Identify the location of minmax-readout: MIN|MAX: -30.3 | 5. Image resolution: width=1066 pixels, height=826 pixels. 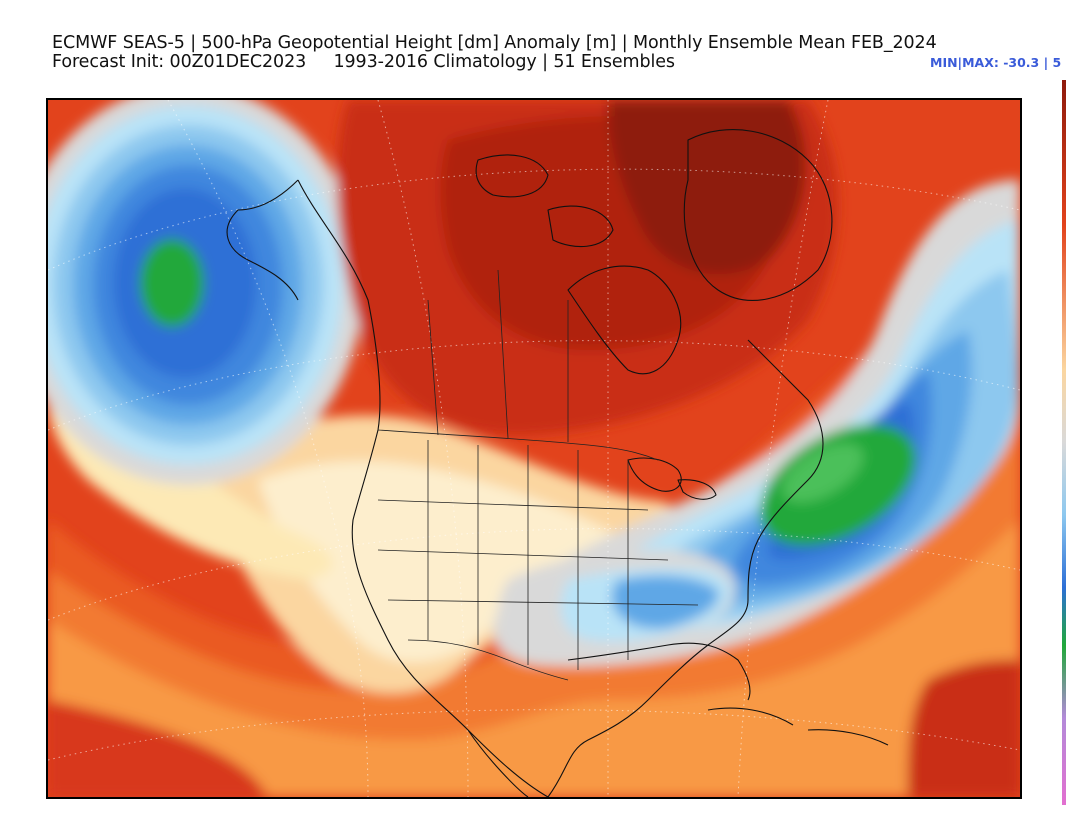
(996, 62).